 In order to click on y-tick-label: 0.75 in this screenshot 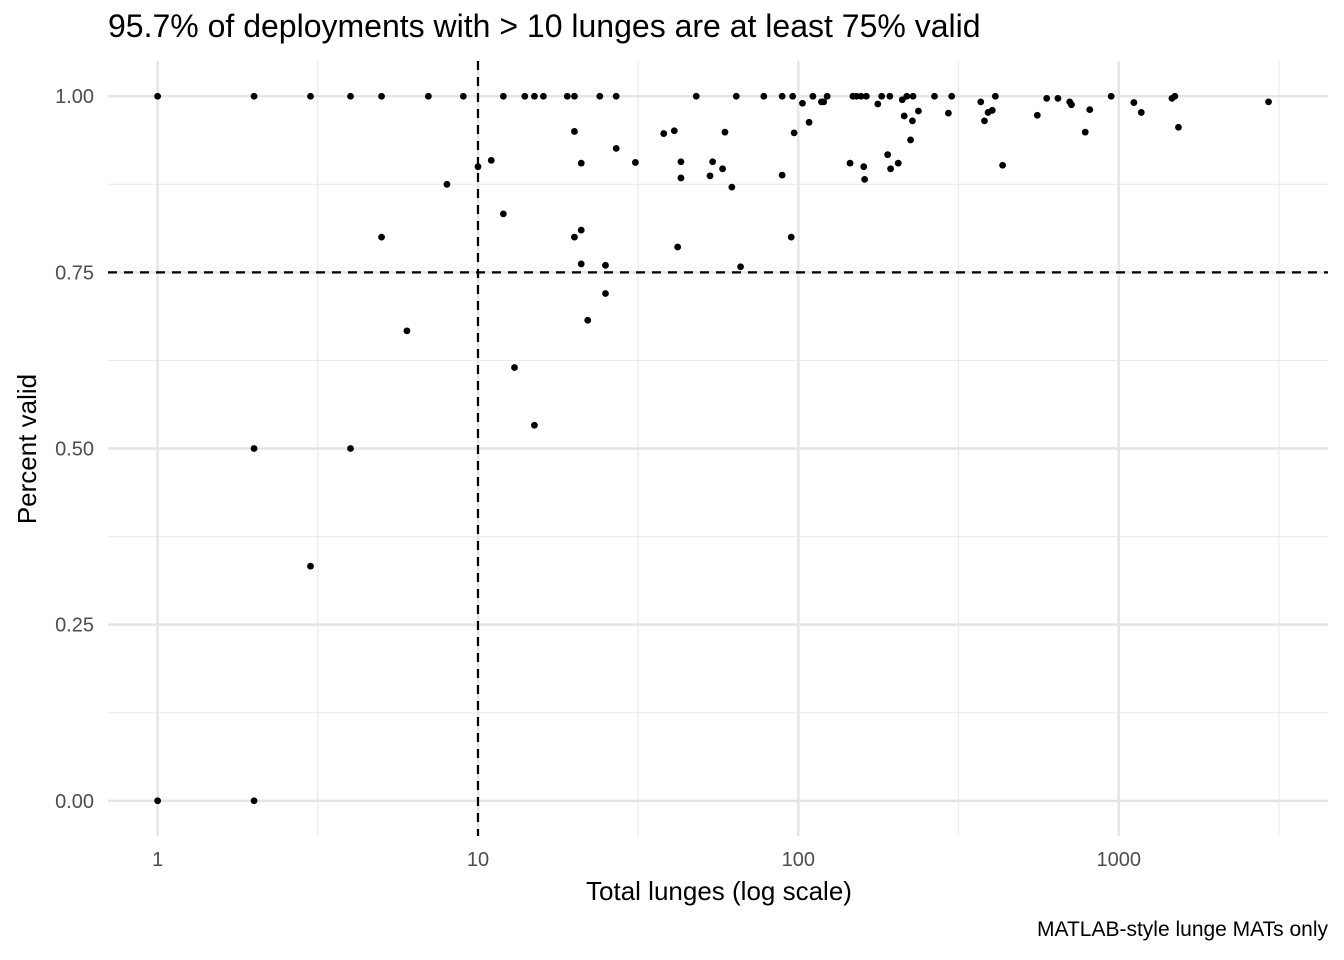, I will do `click(74, 273)`.